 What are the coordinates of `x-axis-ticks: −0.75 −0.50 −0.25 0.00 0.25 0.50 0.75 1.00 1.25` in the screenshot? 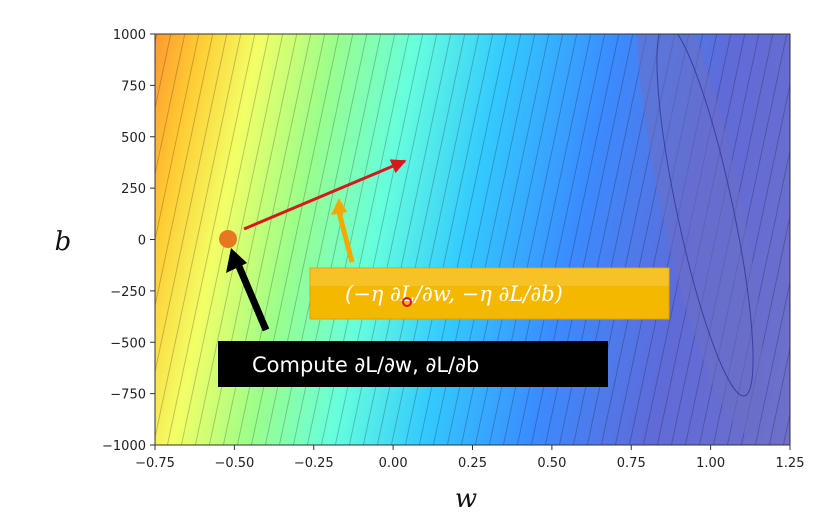 It's located at (469, 458).